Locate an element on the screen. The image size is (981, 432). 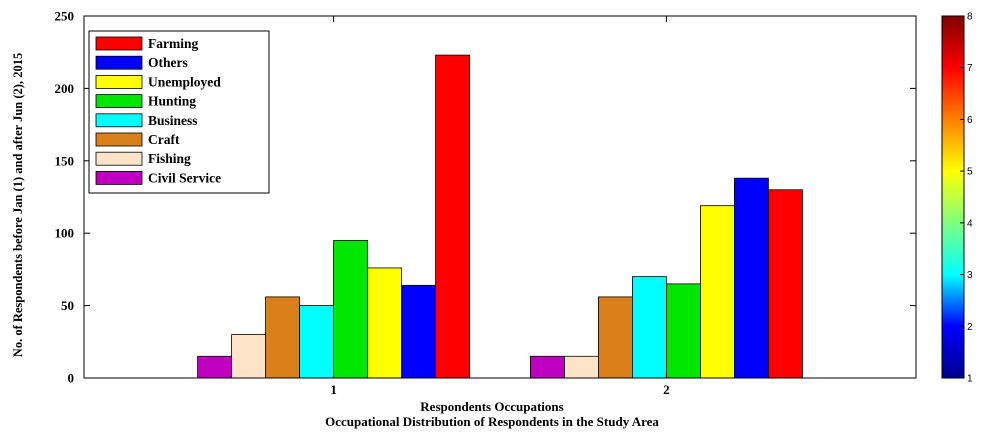
legend-label-business: Business is located at coordinates (173, 120).